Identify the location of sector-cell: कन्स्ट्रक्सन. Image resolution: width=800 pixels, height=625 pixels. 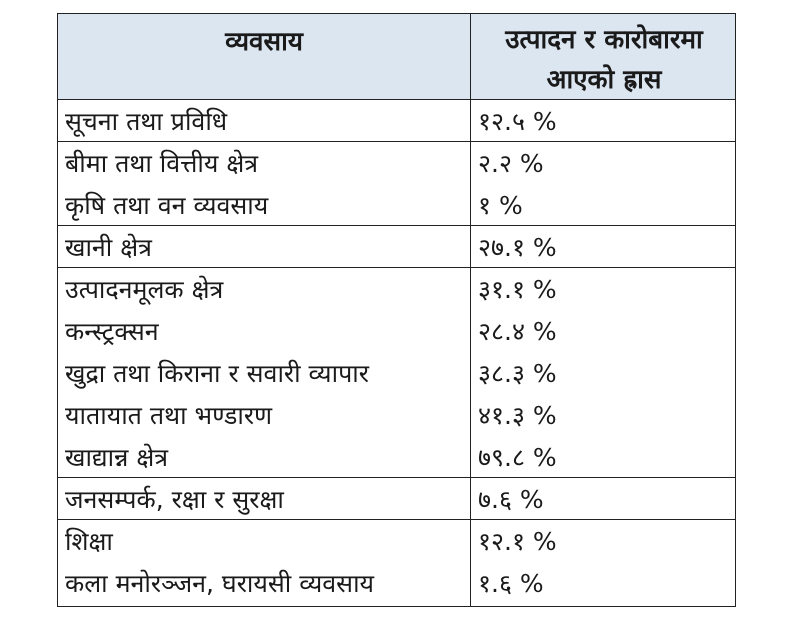
(112, 331).